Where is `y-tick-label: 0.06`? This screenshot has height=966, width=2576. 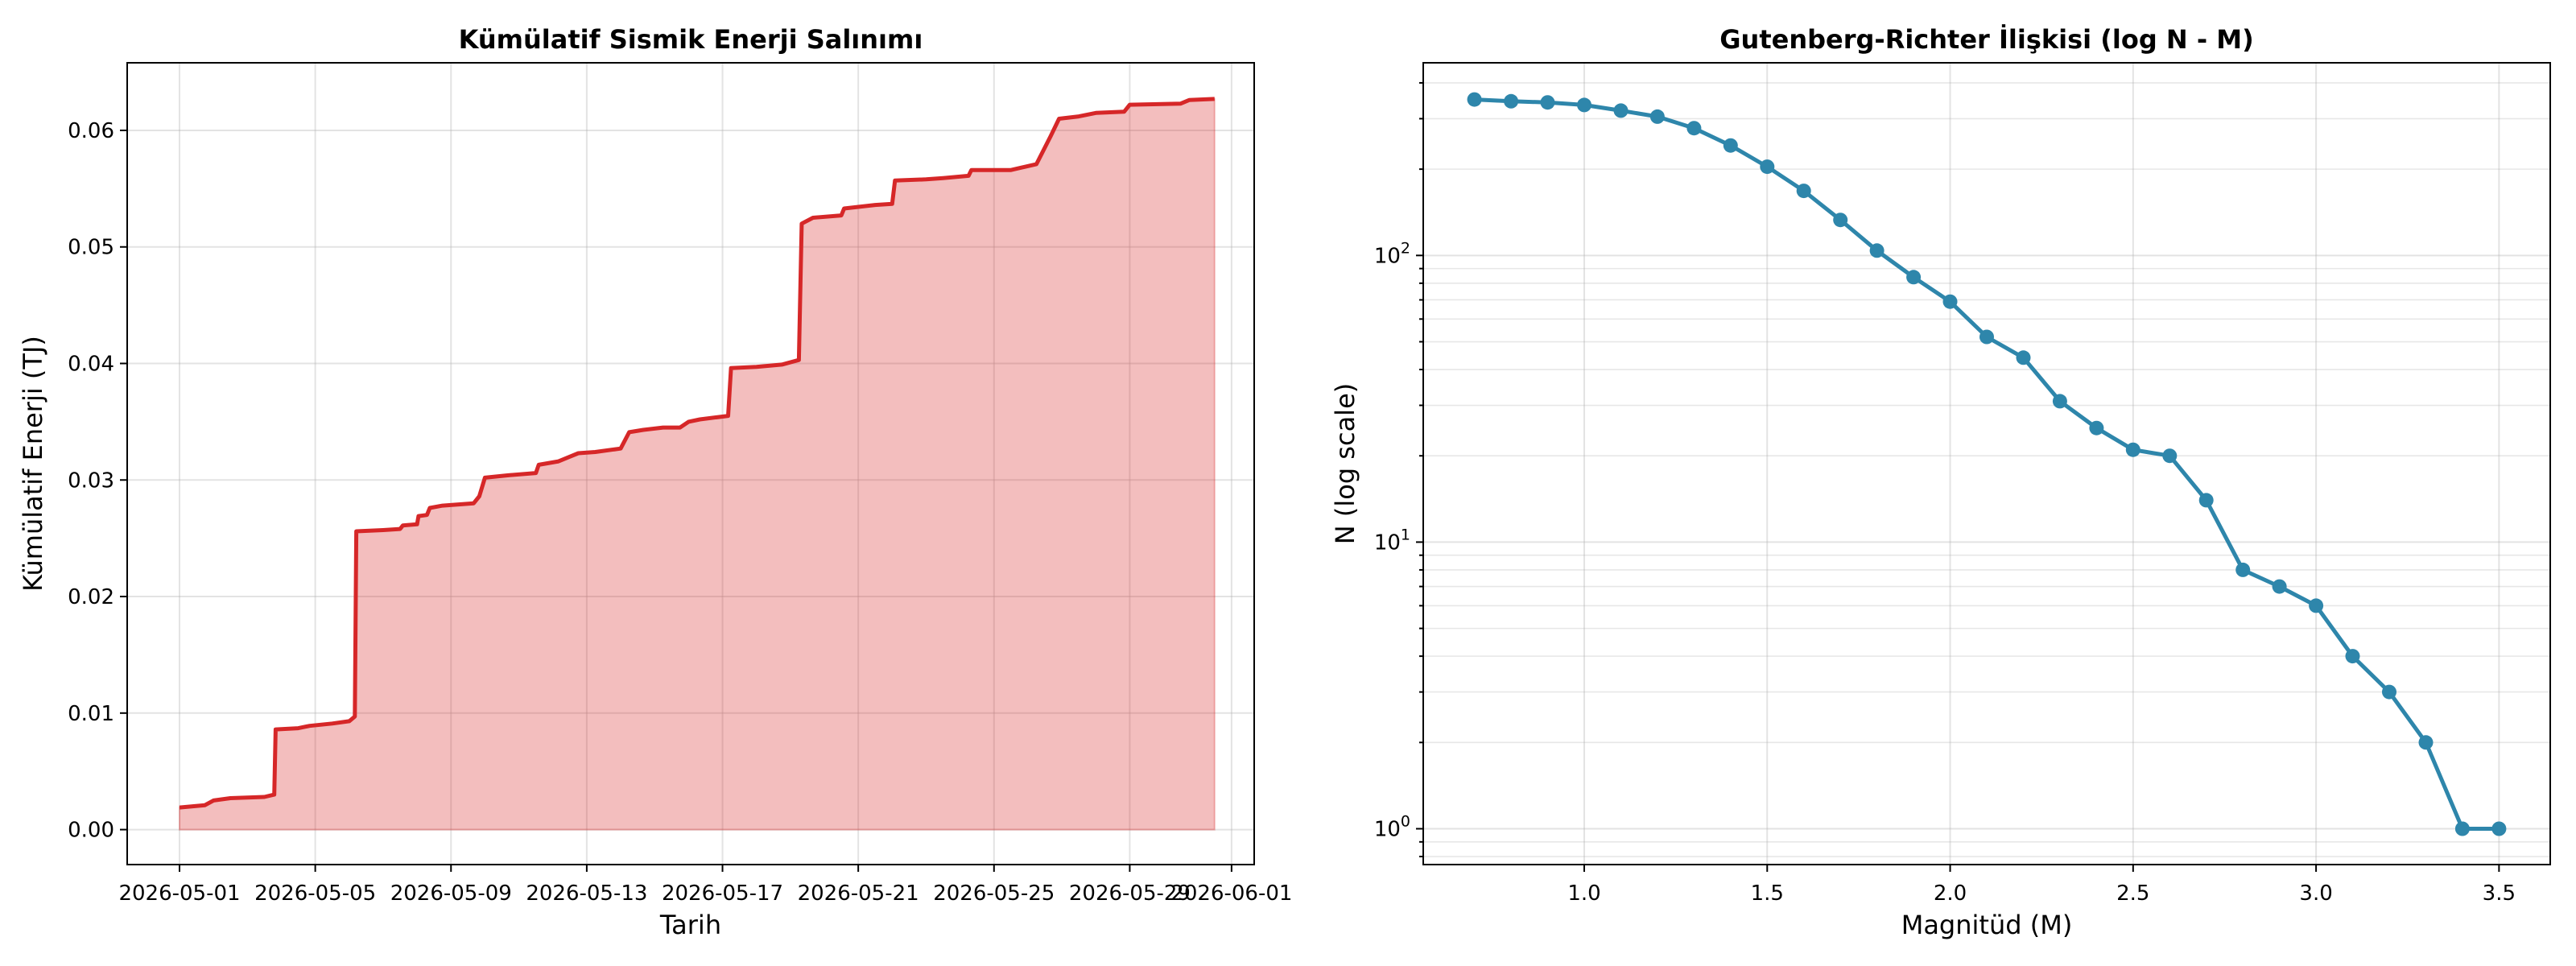 y-tick-label: 0.06 is located at coordinates (91, 131).